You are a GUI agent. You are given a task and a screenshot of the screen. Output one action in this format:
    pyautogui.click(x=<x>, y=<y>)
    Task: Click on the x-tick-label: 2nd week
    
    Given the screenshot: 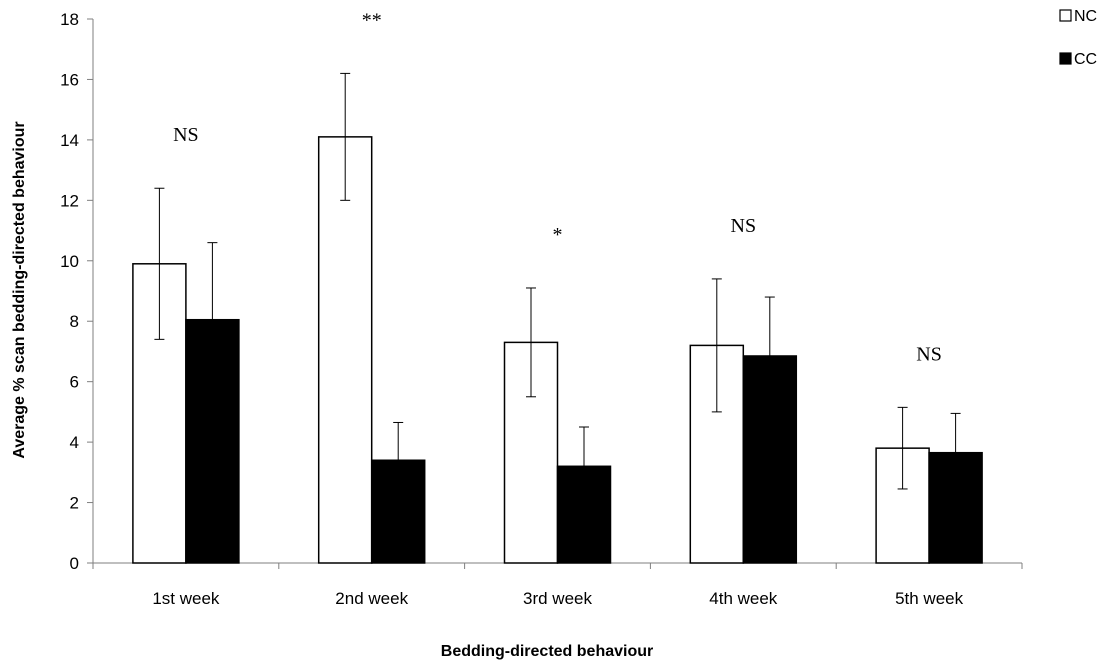 What is the action you would take?
    pyautogui.click(x=371, y=598)
    